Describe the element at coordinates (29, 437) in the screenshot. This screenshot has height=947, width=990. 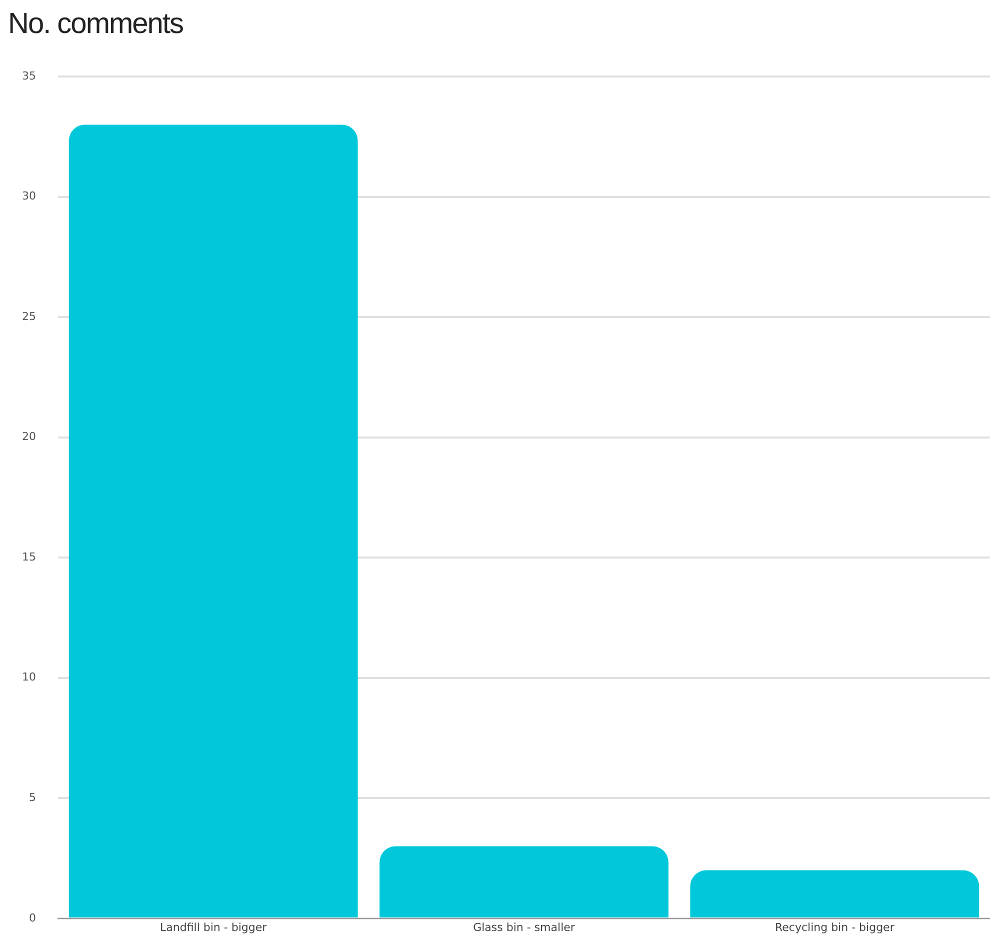
I see `y-tick-label: 20` at that location.